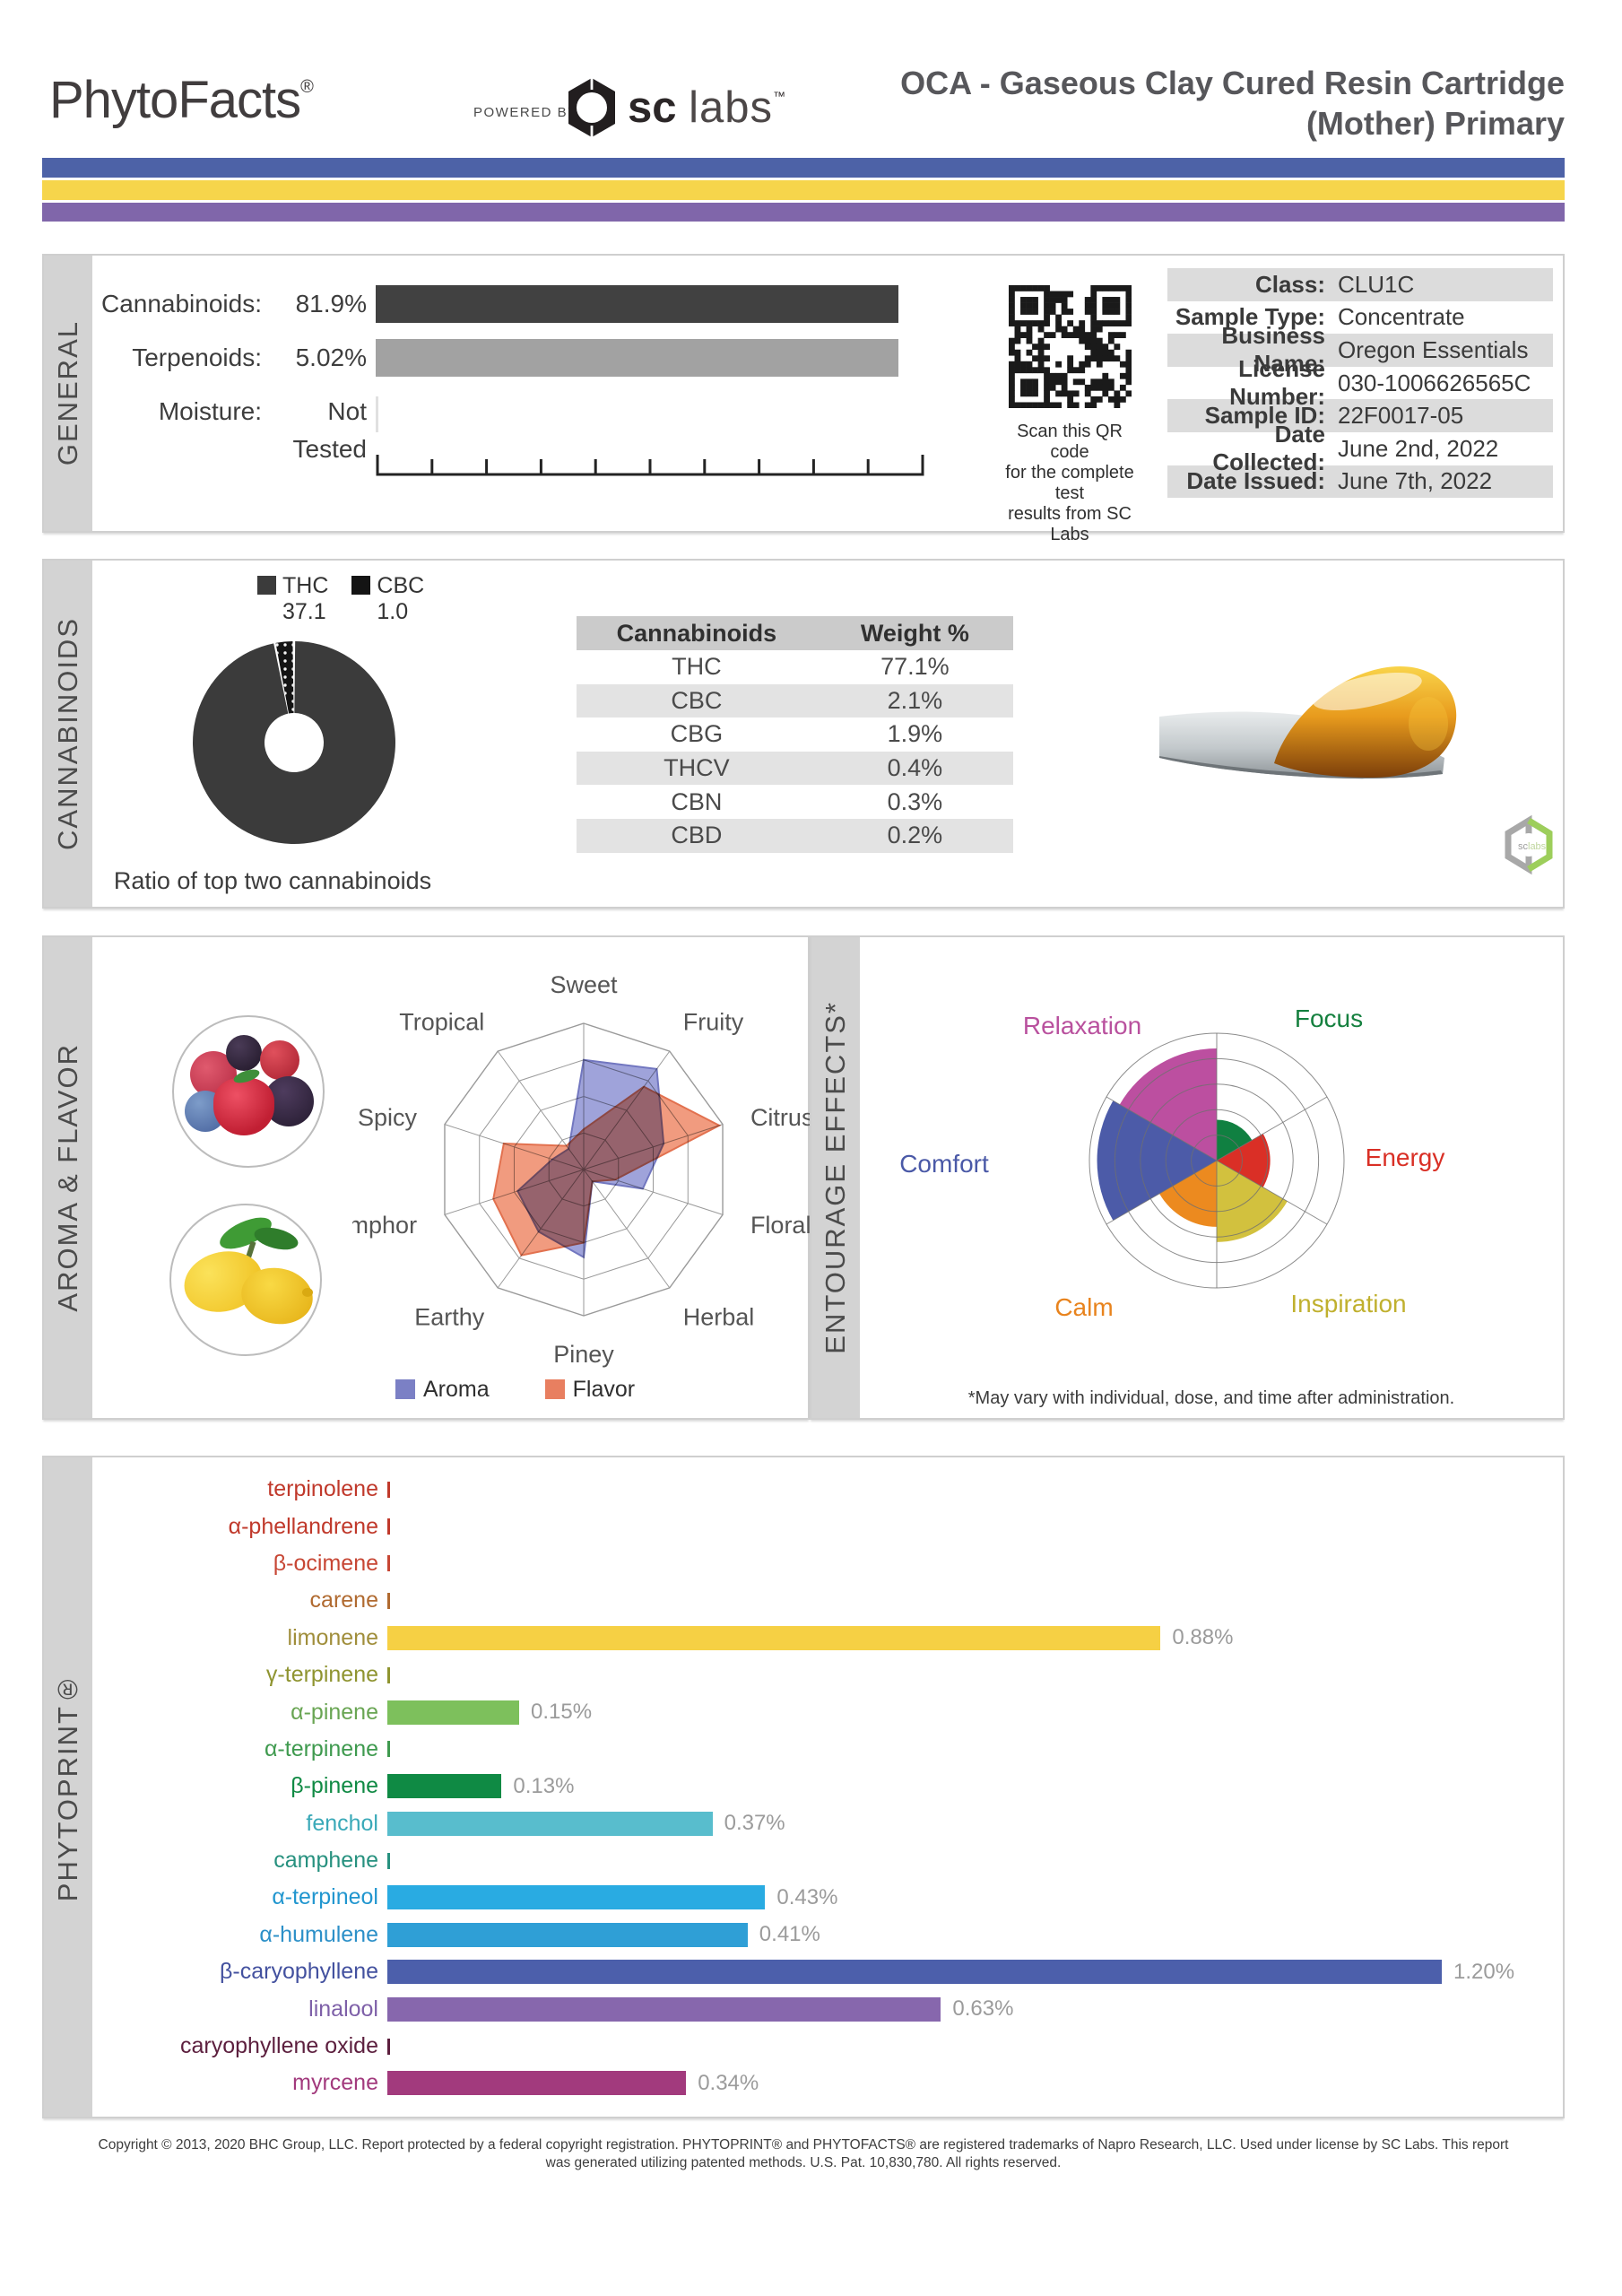 The image size is (1622, 2296). What do you see at coordinates (1232, 83) in the screenshot?
I see `report-title-line1: OCA - Gaseous Clay Cured Resin Cartridge` at bounding box center [1232, 83].